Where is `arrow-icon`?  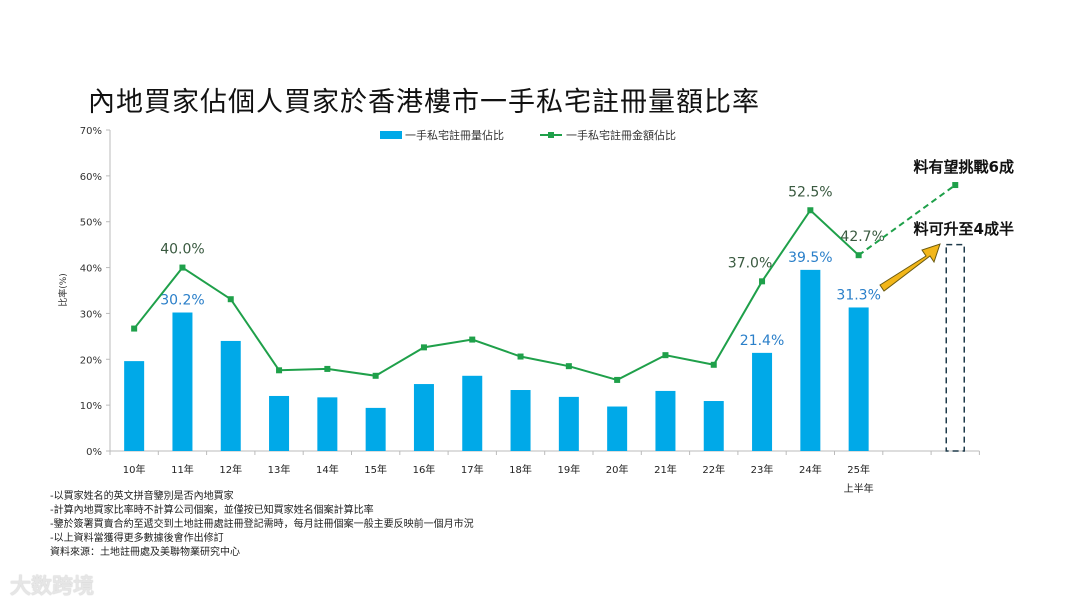
arrow-icon is located at coordinates (910, 267).